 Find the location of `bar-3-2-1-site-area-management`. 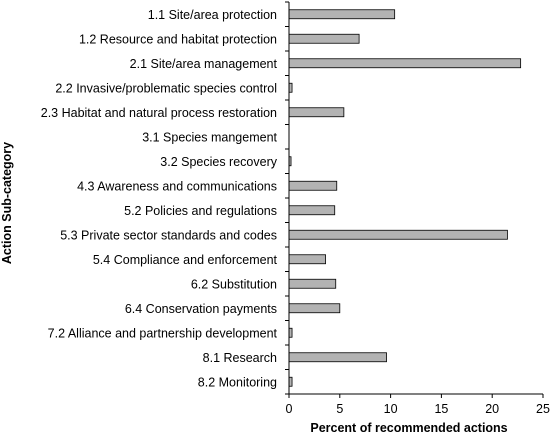

bar-3-2-1-site-area-management is located at coordinates (405, 63).